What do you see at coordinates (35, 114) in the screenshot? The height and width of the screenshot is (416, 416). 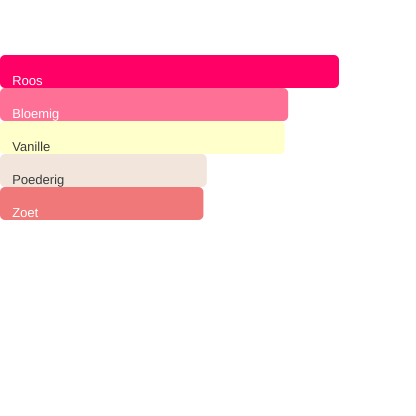 I see `y-tick-label: Bloemig` at bounding box center [35, 114].